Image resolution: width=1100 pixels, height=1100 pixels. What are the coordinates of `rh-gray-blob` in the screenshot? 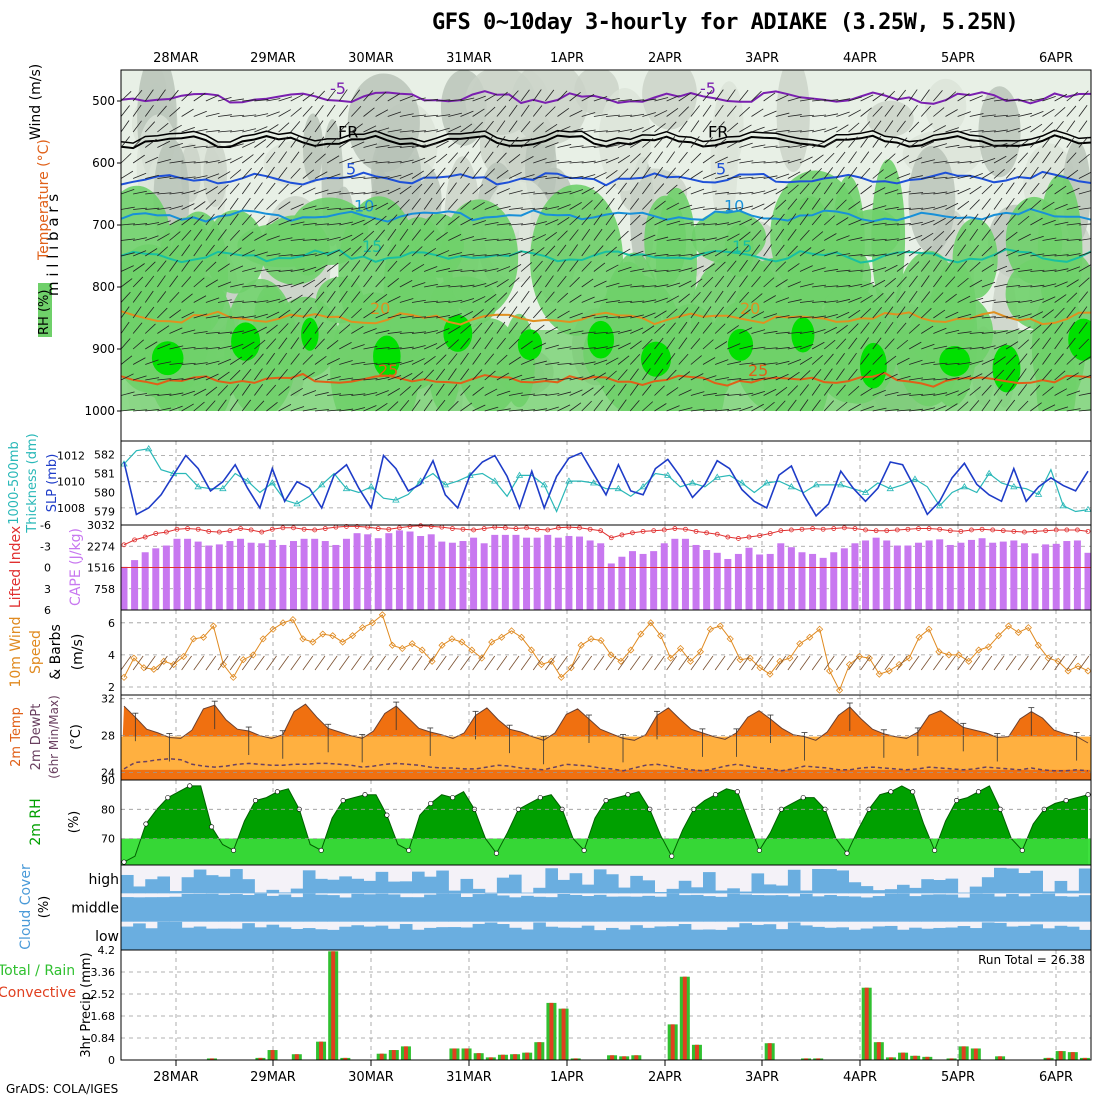 It's located at (999, 132).